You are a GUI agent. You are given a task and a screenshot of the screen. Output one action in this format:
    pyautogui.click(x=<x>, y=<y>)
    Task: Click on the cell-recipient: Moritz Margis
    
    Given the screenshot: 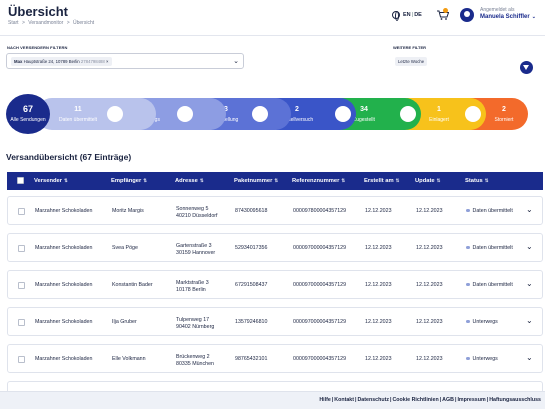 What is the action you would take?
    pyautogui.click(x=128, y=211)
    